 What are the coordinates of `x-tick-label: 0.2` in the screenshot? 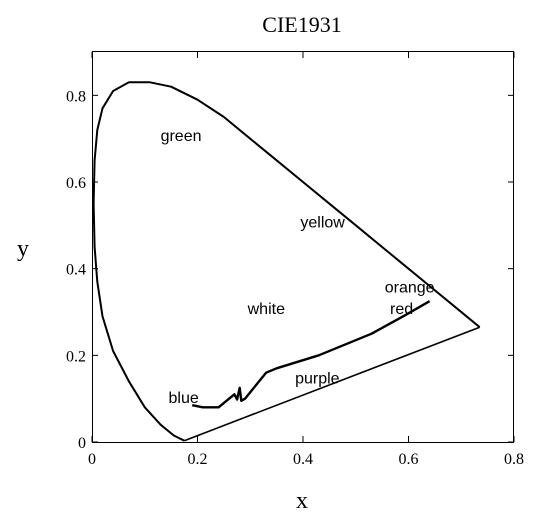 It's located at (198, 459).